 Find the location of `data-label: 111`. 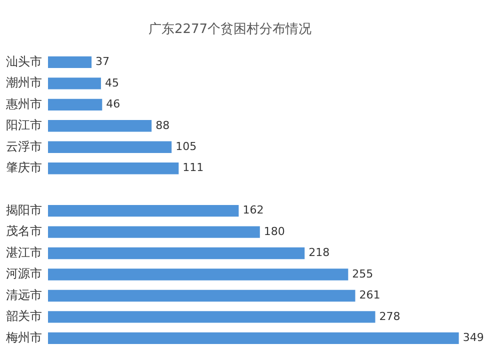

data-label: 111 is located at coordinates (193, 167).